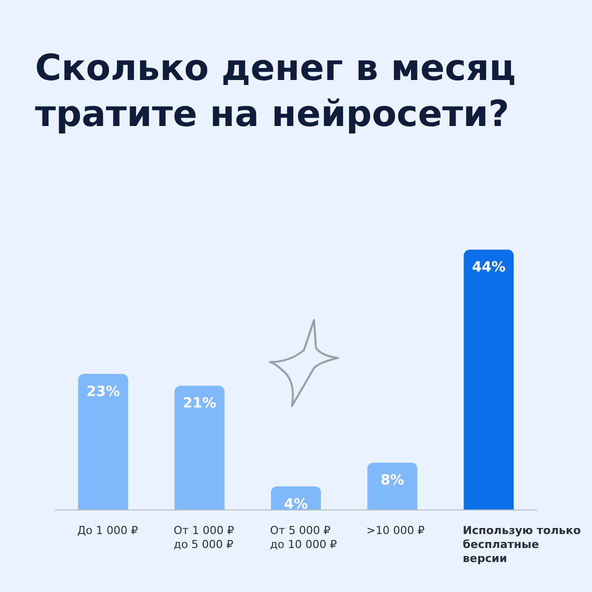 The image size is (592, 592). What do you see at coordinates (392, 480) in the screenshot?
I see `data-label: 8%` at bounding box center [392, 480].